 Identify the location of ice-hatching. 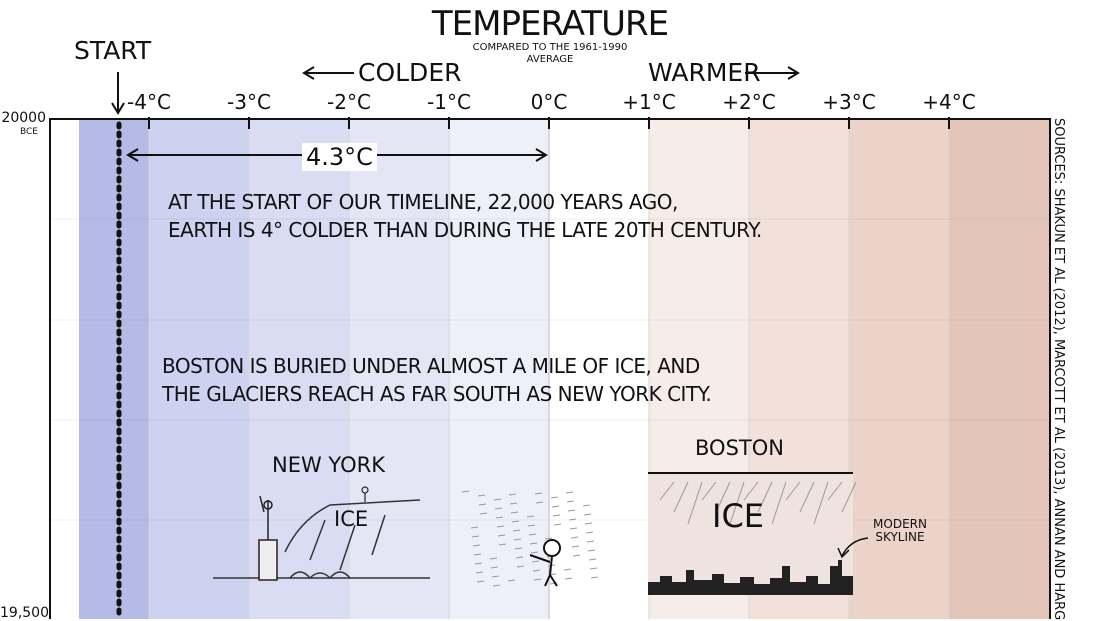
(758, 503).